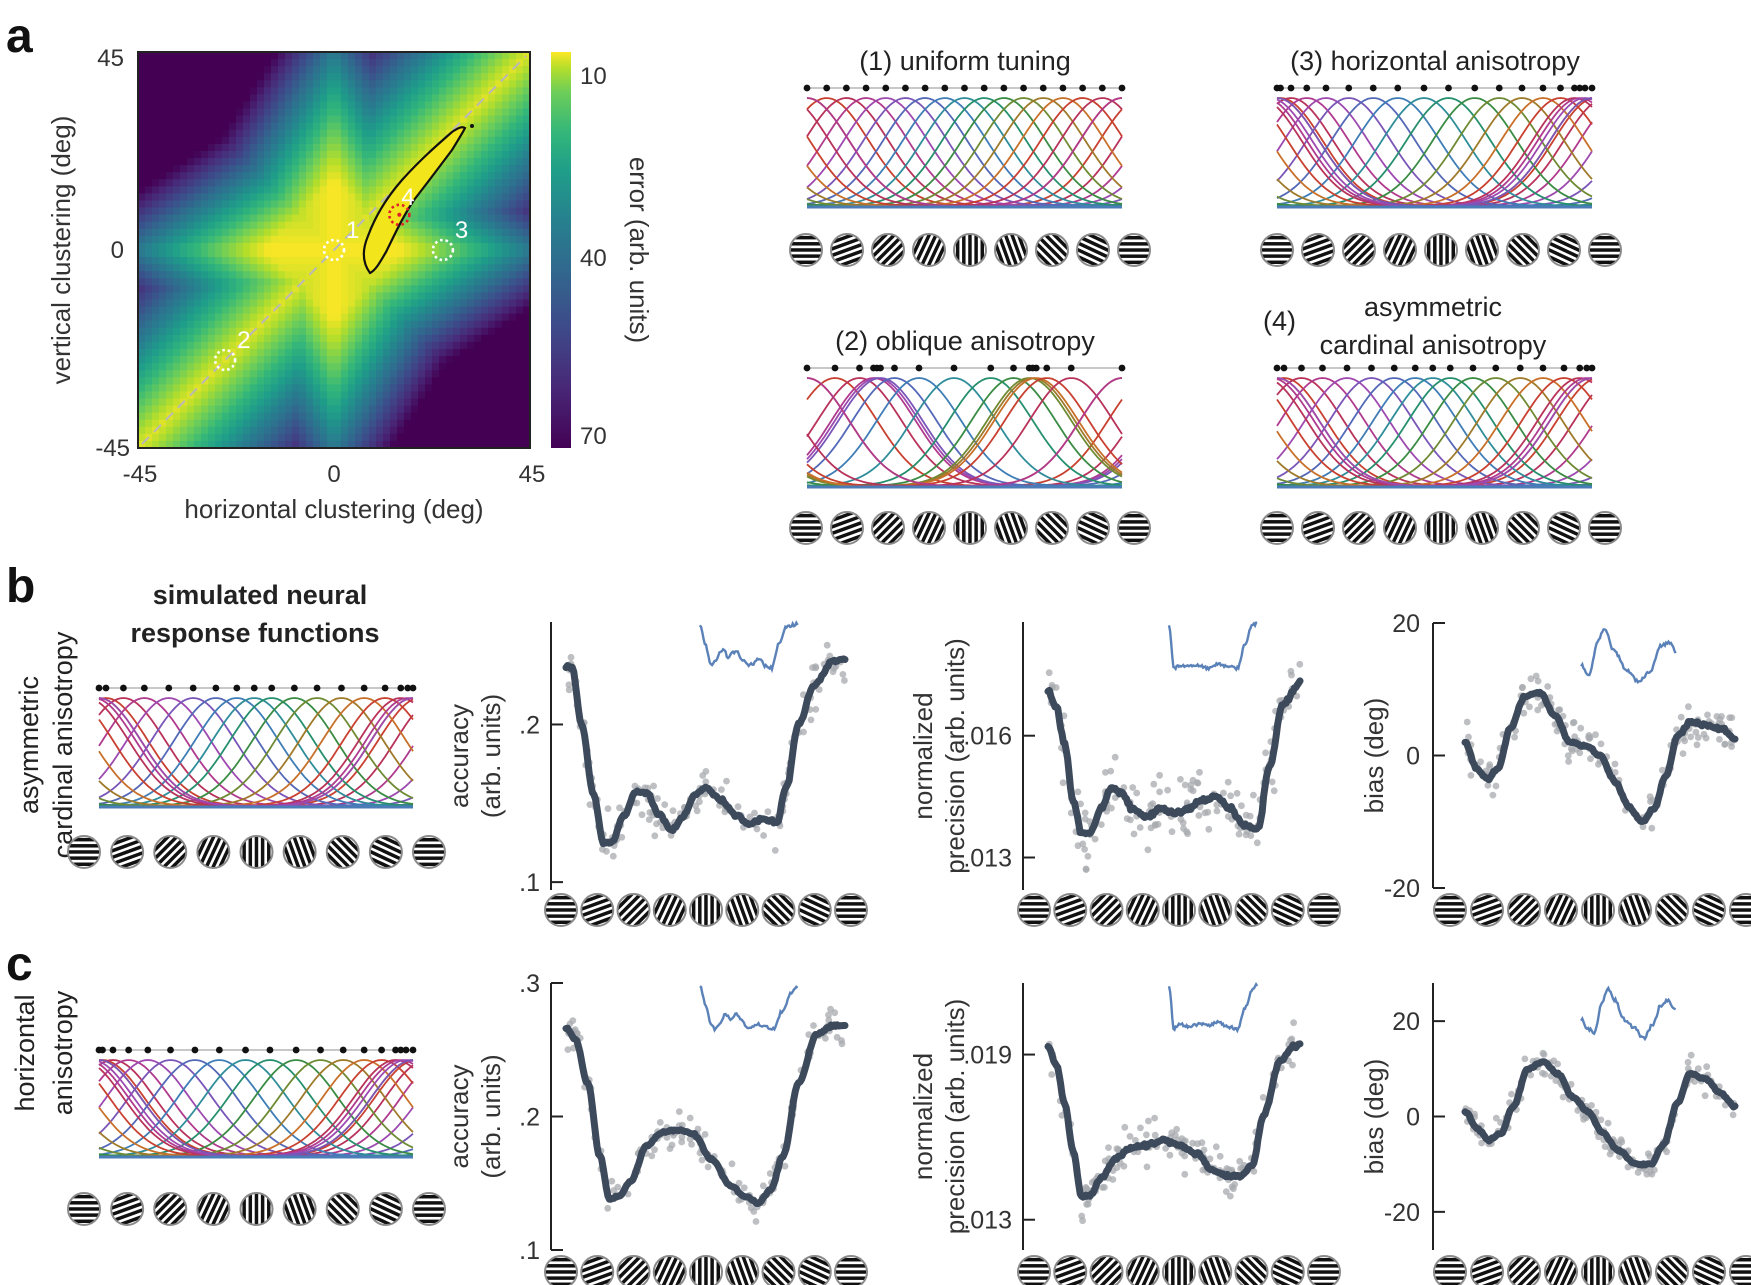 This screenshot has height=1285, width=1751. I want to click on scatter-point, so click(608, 808).